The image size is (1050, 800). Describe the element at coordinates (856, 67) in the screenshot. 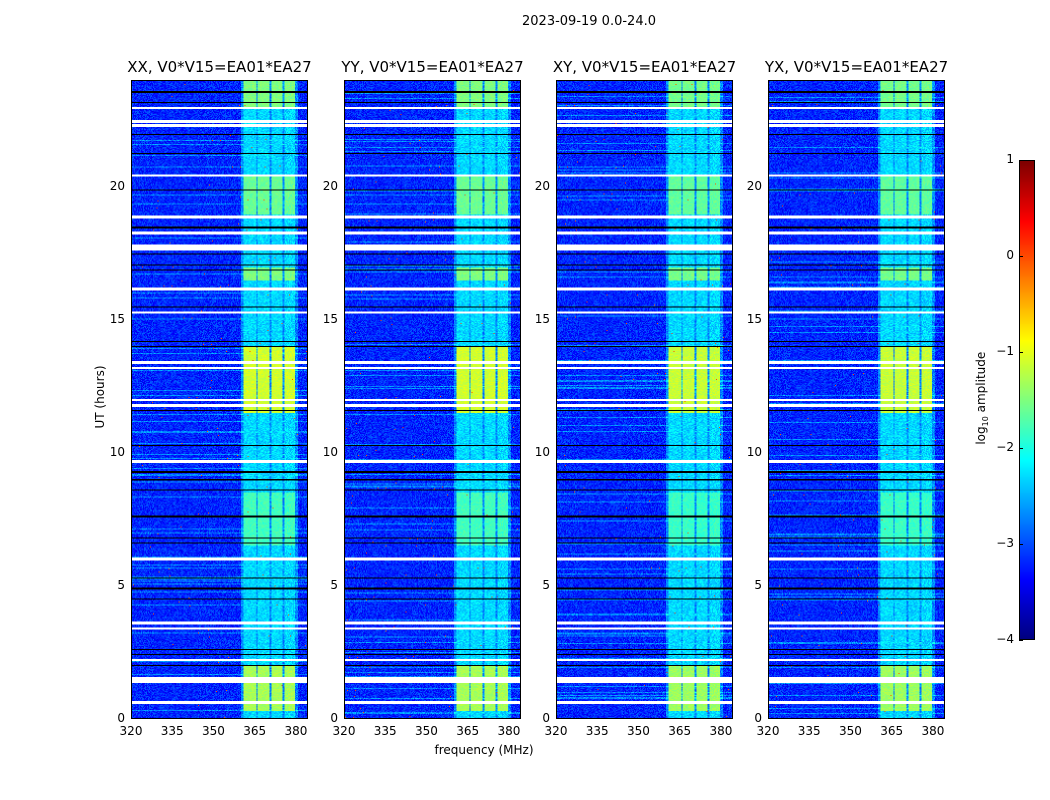

I see `panel-title: YX, V0*V15=EA01*EA27` at that location.